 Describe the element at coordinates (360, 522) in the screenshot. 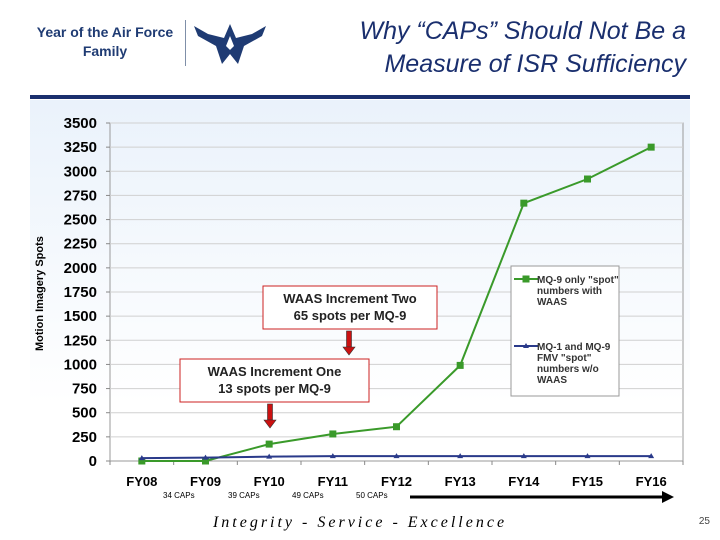

I see `footer-motto: Integrity - Service - Excellence` at that location.